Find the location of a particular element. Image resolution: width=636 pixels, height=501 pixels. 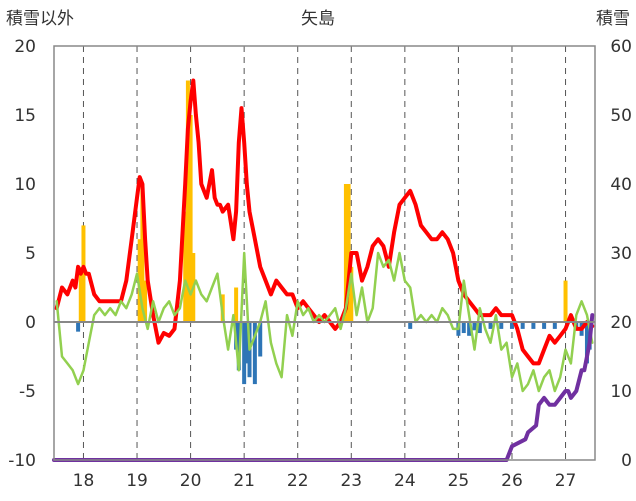

right-tick-label: 40 is located at coordinates (621, 185).